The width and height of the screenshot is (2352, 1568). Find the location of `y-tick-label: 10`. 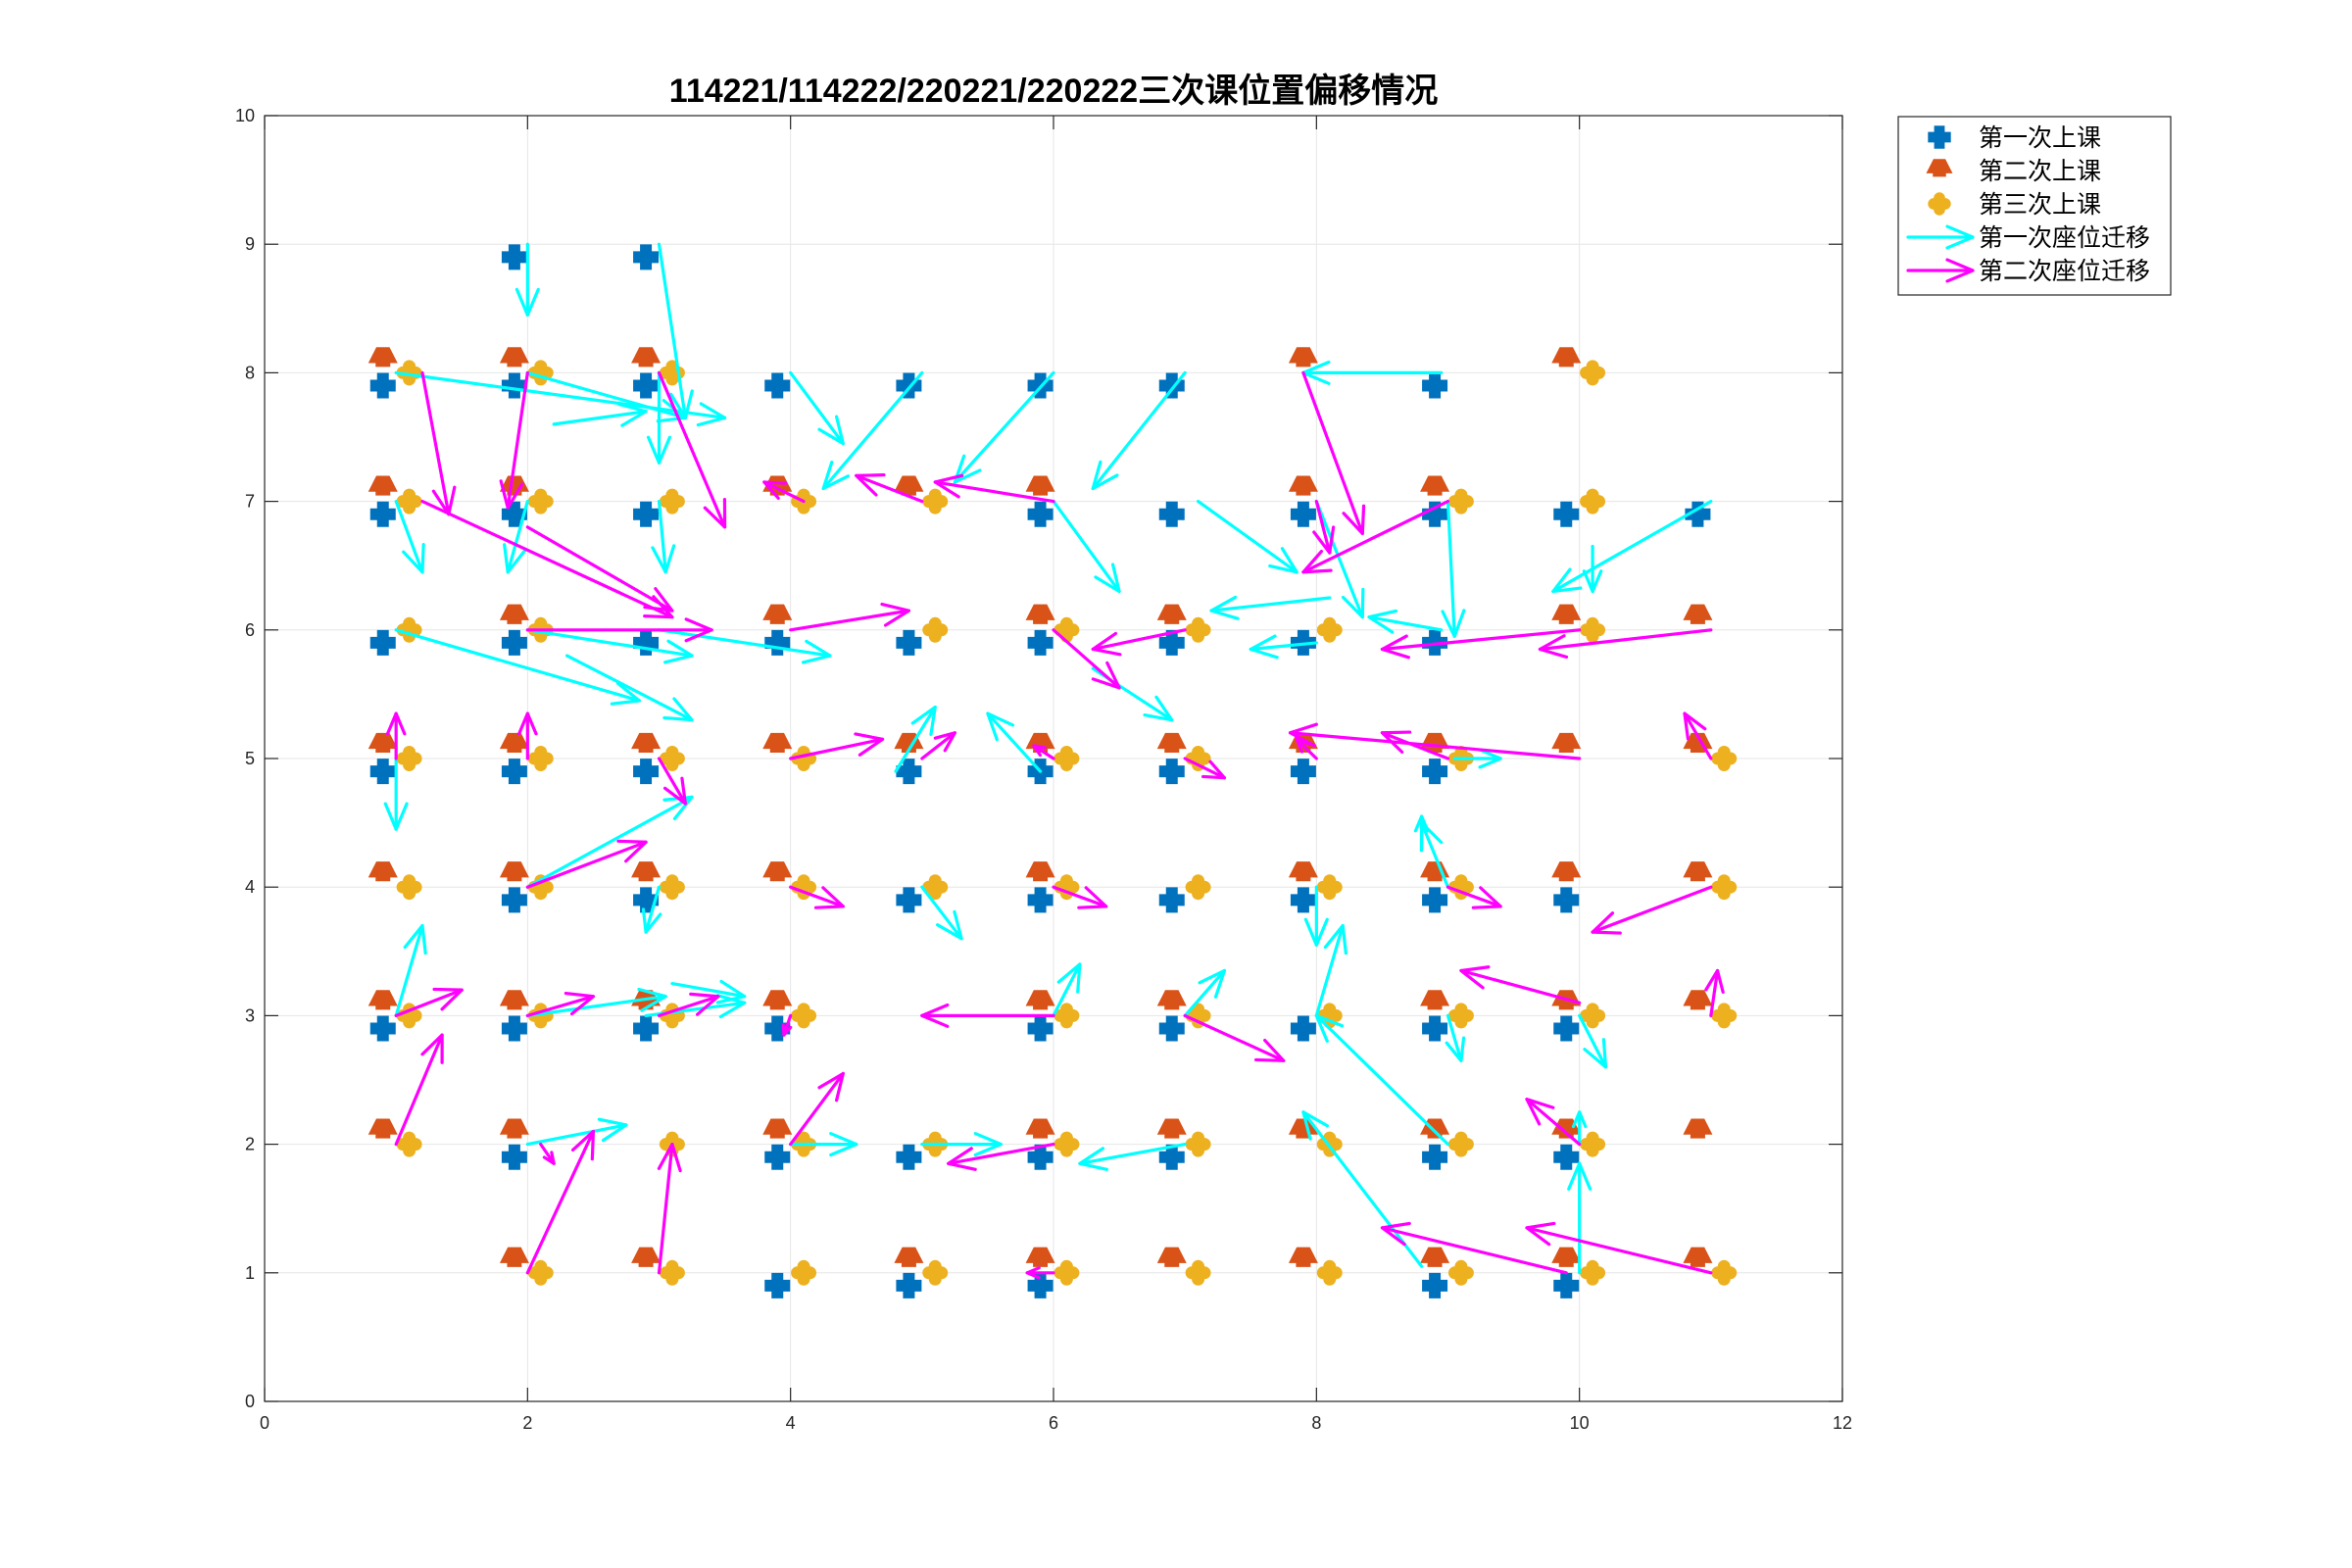

y-tick-label: 10 is located at coordinates (245, 115).